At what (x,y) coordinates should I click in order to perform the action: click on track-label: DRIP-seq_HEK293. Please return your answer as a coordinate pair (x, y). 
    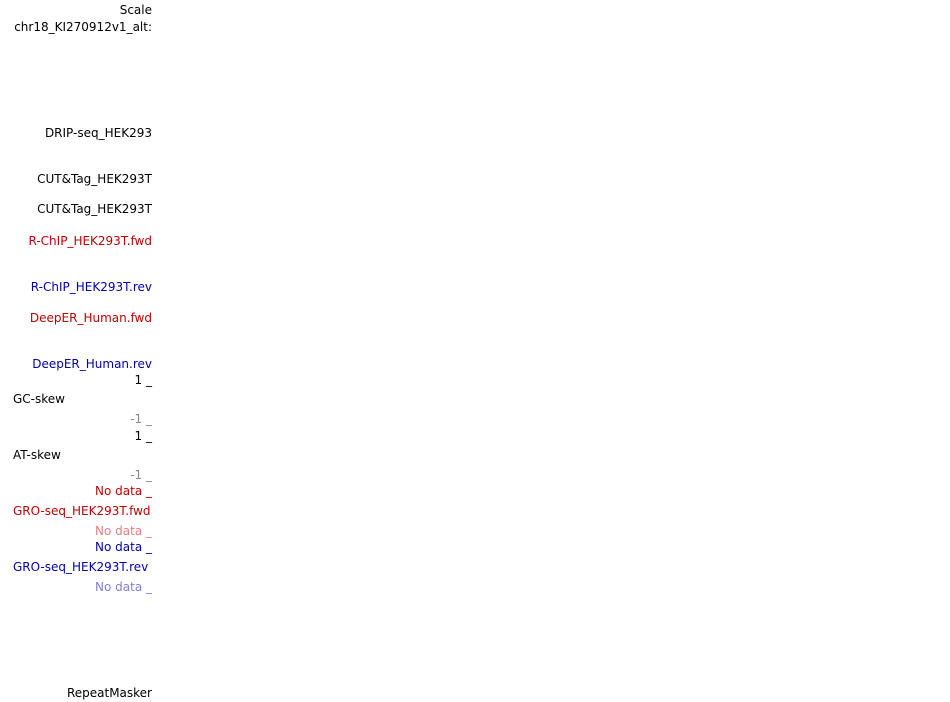
    Looking at the image, I should click on (98, 133).